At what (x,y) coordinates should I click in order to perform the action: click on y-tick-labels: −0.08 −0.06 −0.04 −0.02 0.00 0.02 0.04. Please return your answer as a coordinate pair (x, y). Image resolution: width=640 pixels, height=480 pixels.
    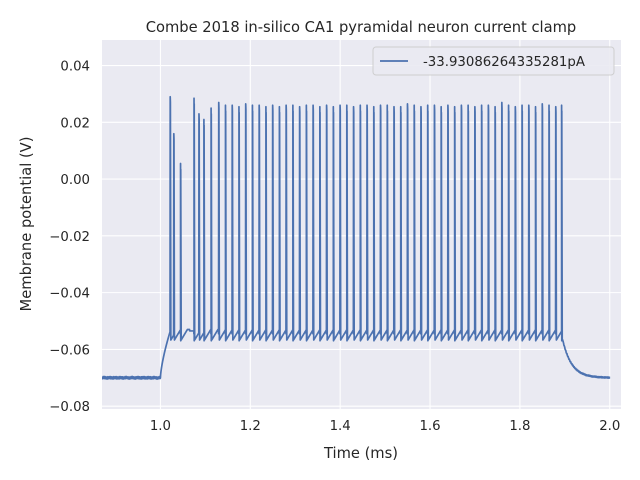
    Looking at the image, I should click on (69, 238).